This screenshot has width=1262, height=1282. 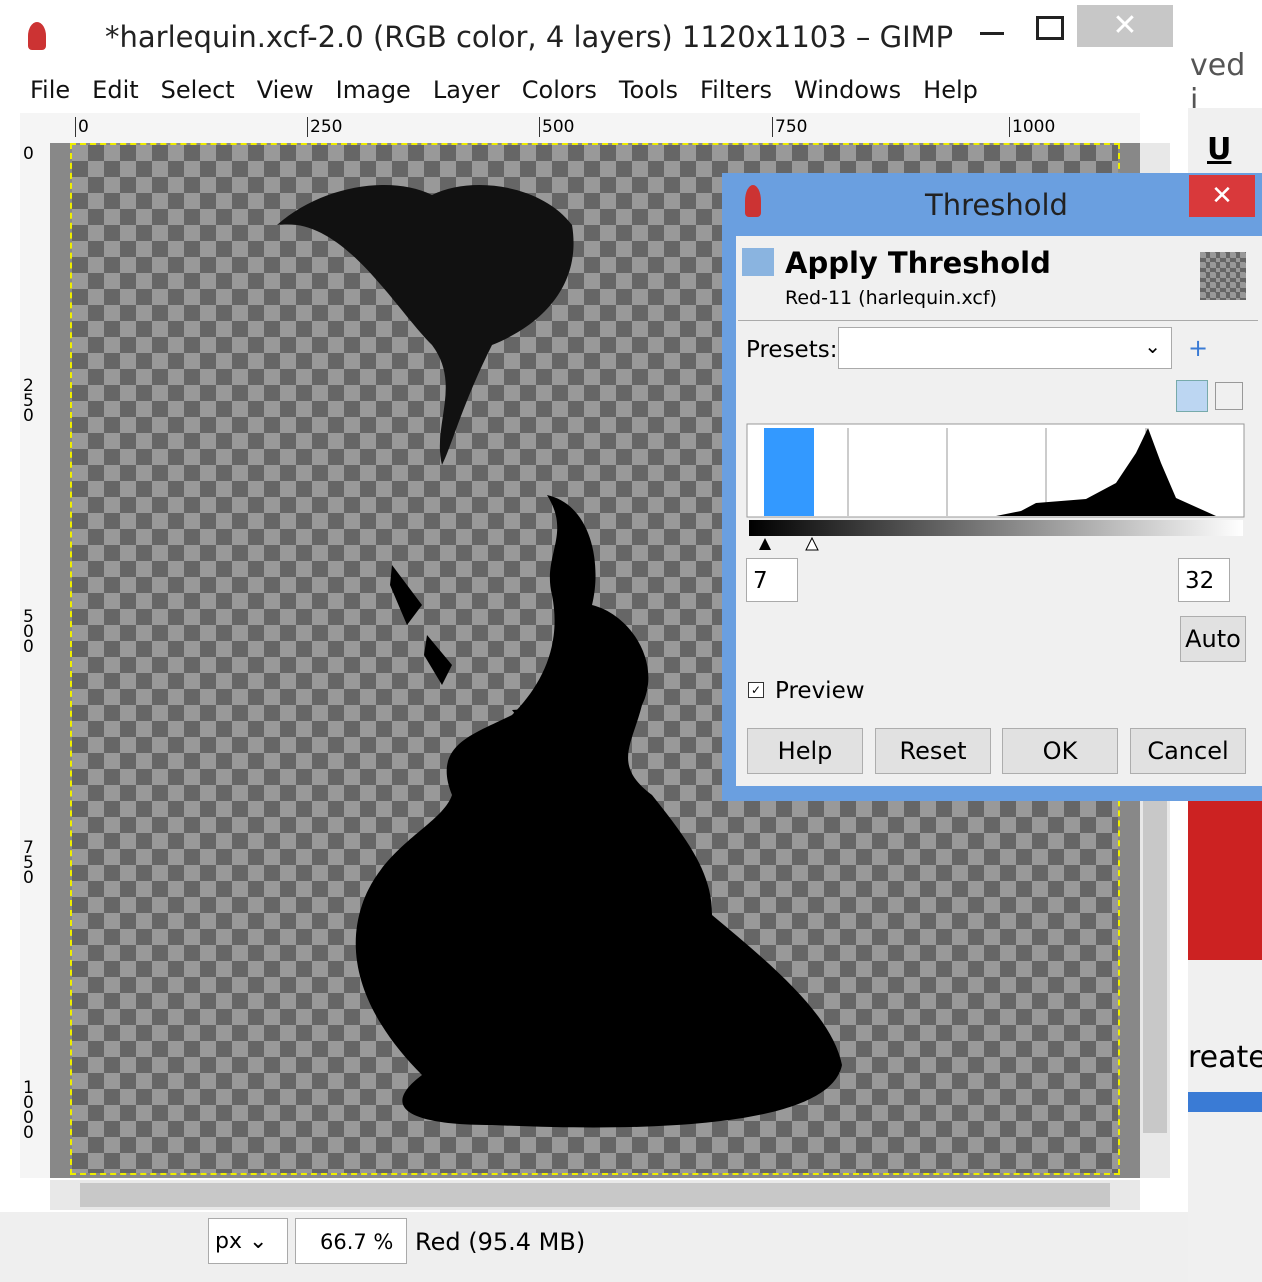 What do you see at coordinates (559, 90) in the screenshot?
I see `menu-item: Colors` at bounding box center [559, 90].